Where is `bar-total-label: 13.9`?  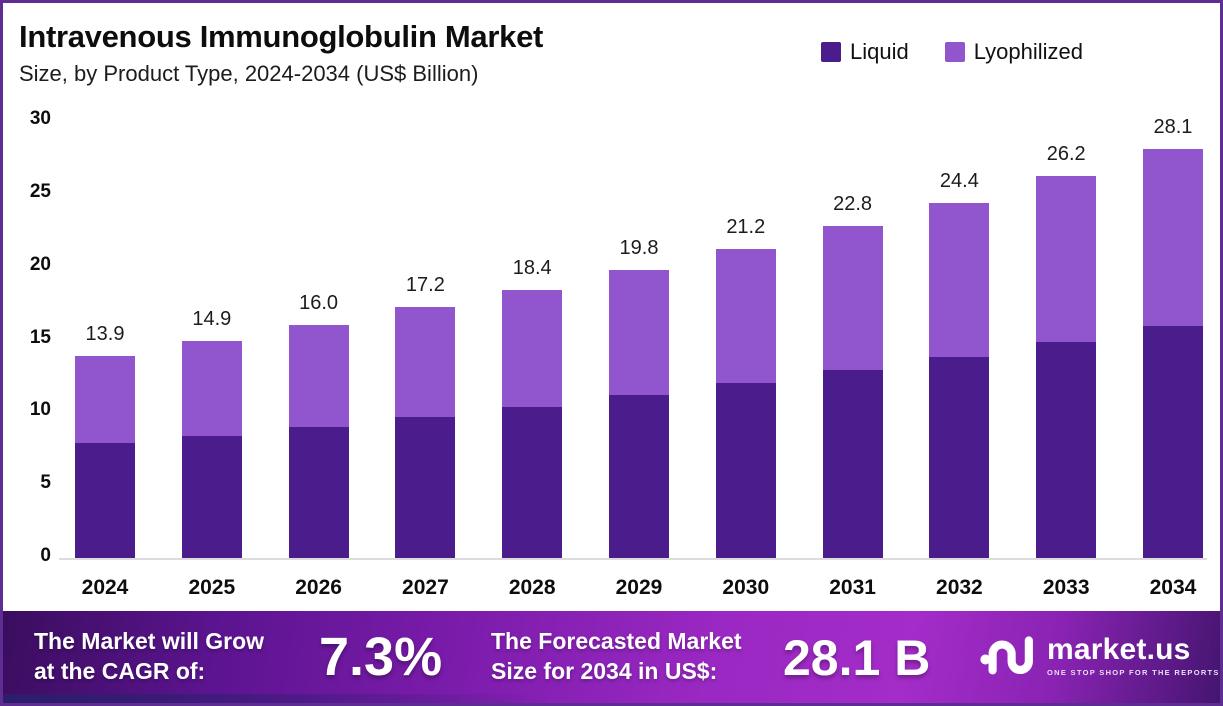 bar-total-label: 13.9 is located at coordinates (105, 333).